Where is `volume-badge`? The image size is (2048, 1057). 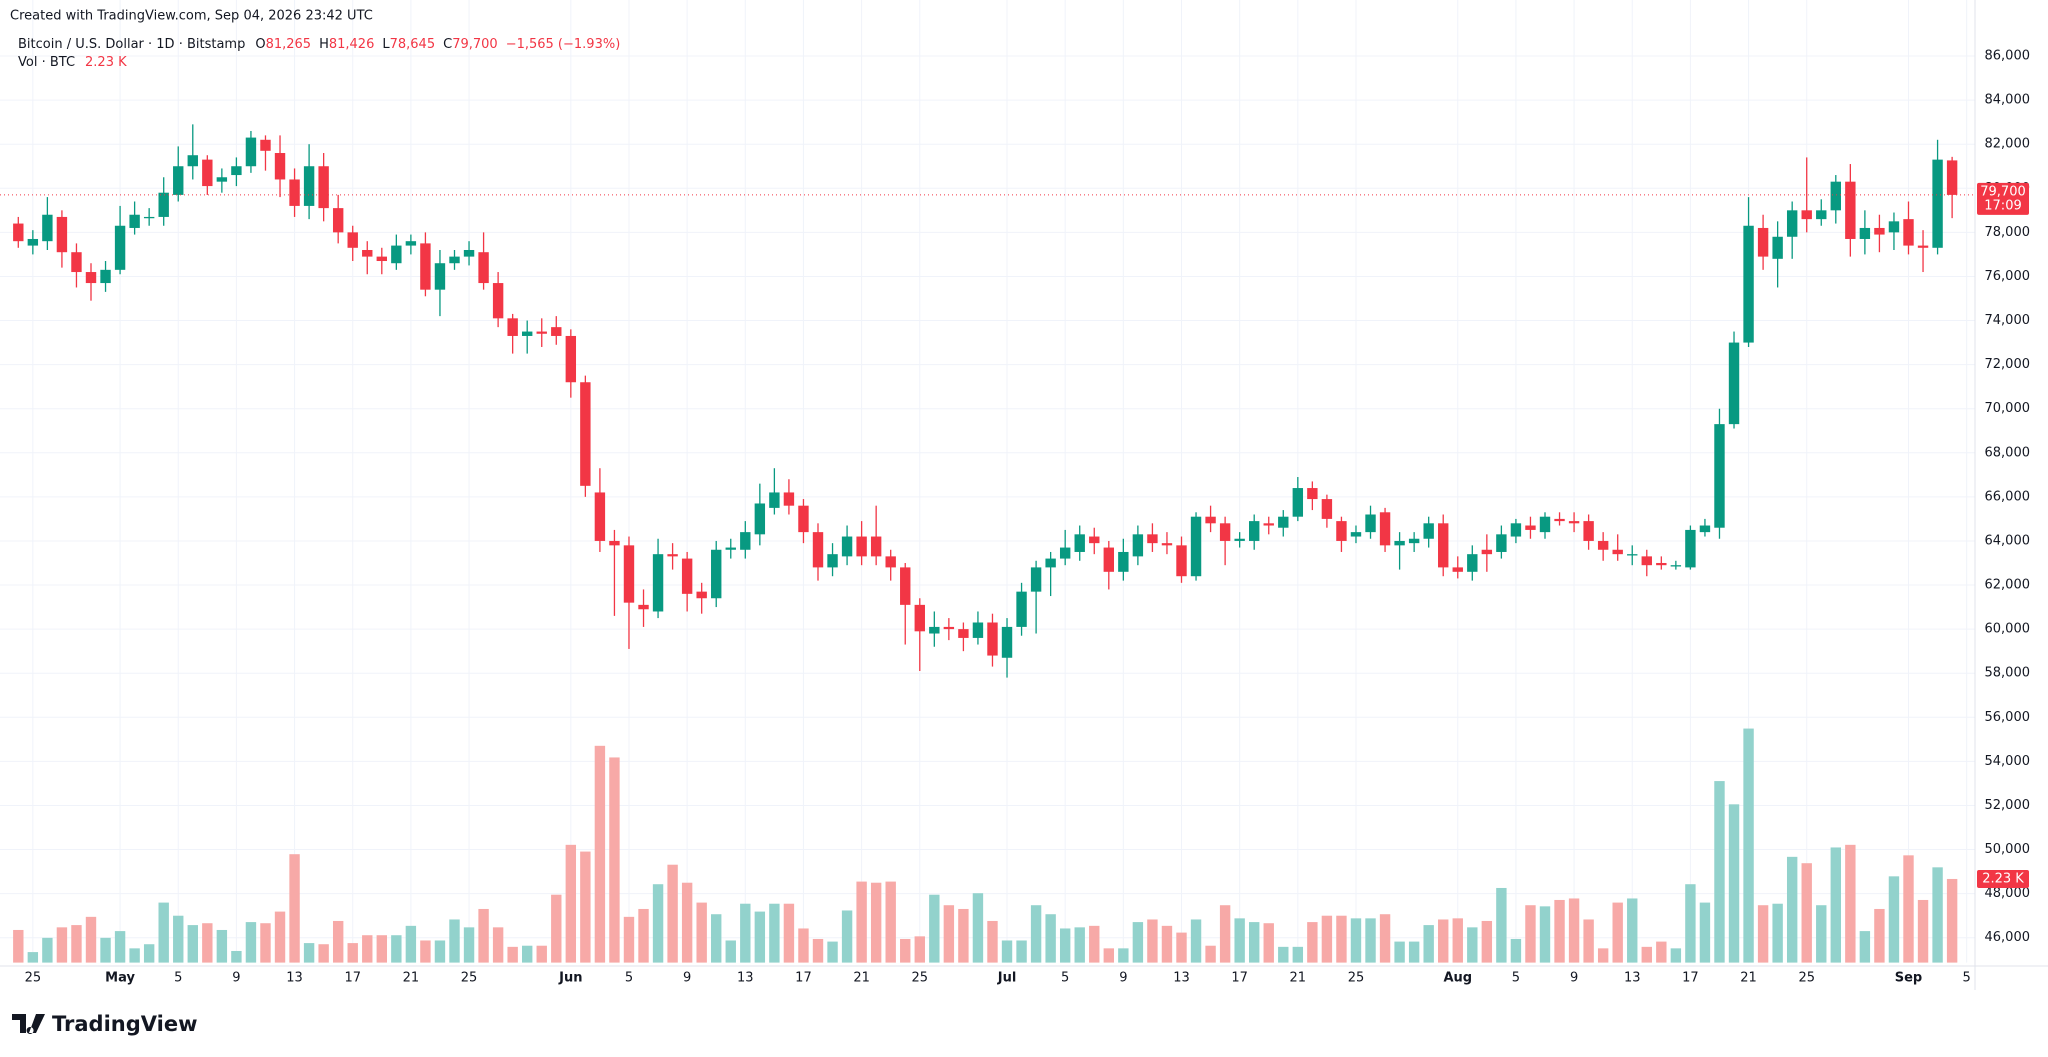 volume-badge is located at coordinates (2003, 878).